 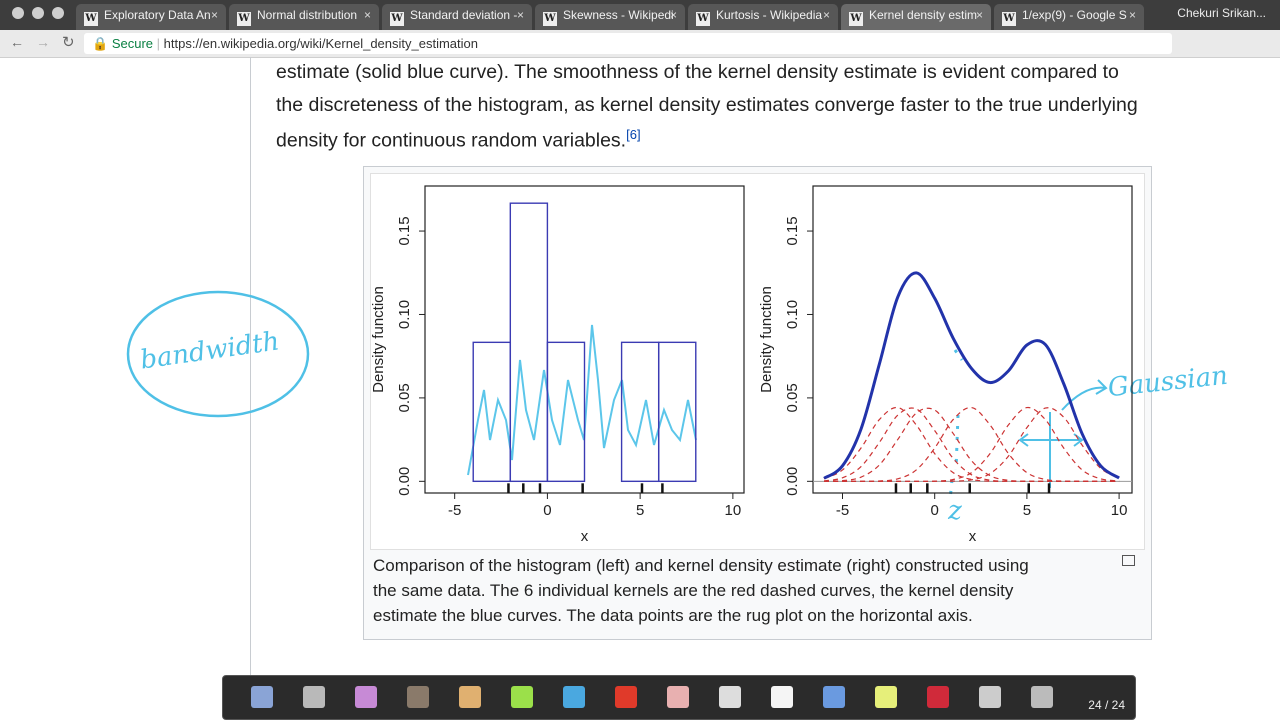 What do you see at coordinates (132, 43) in the screenshot?
I see `secure-label: Secure` at bounding box center [132, 43].